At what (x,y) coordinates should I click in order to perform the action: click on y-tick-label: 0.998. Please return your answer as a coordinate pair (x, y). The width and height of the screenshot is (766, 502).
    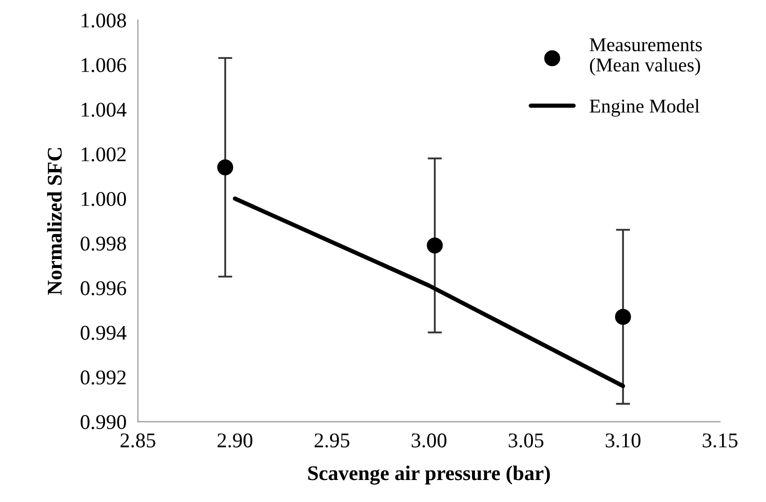
    Looking at the image, I should click on (103, 243).